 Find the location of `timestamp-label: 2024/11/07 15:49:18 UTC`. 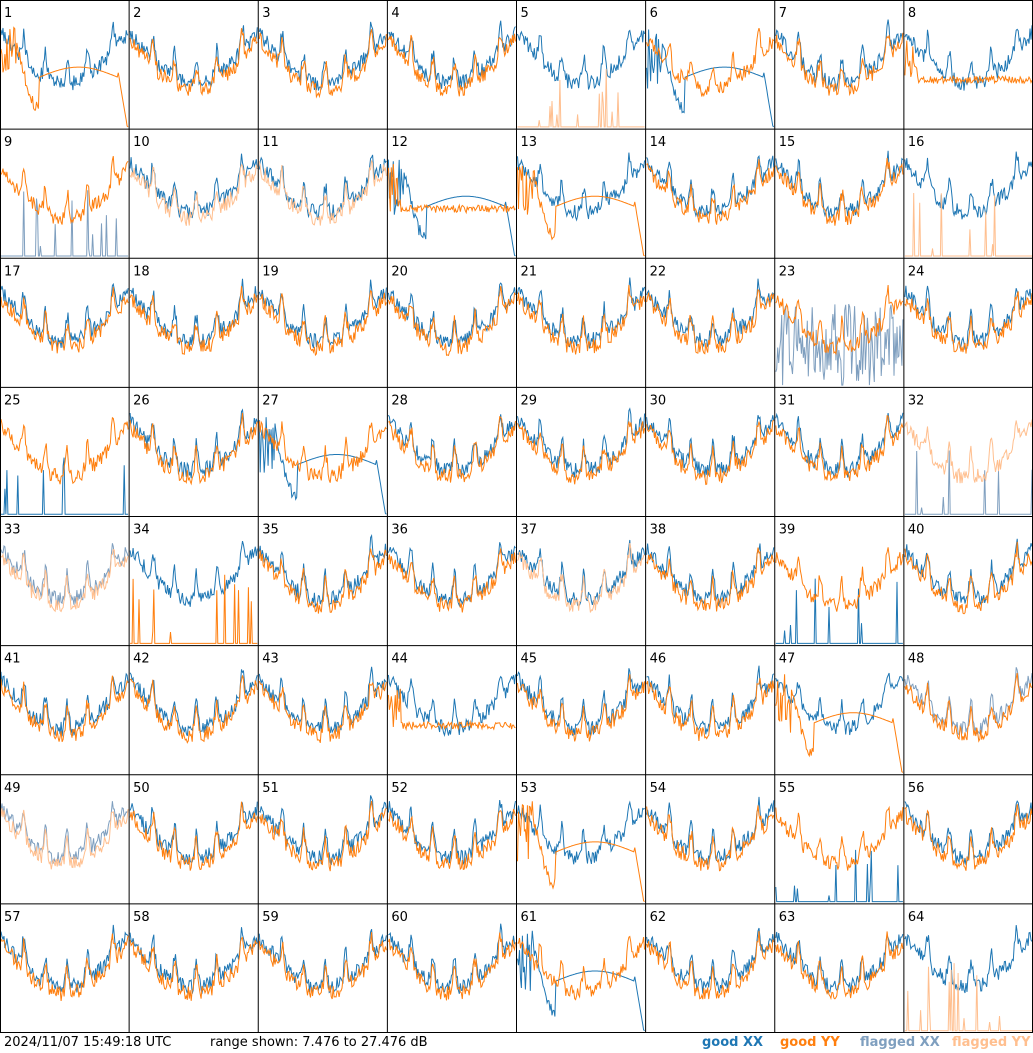

timestamp-label: 2024/11/07 15:49:18 UTC is located at coordinates (88, 1042).